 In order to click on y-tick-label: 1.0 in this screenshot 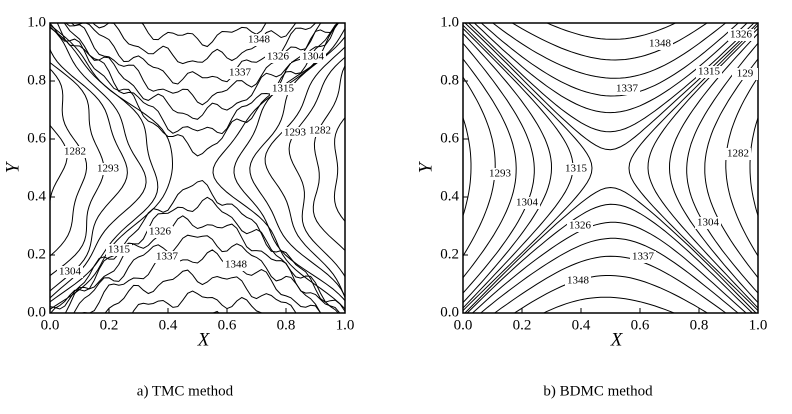, I will do `click(449, 22)`.